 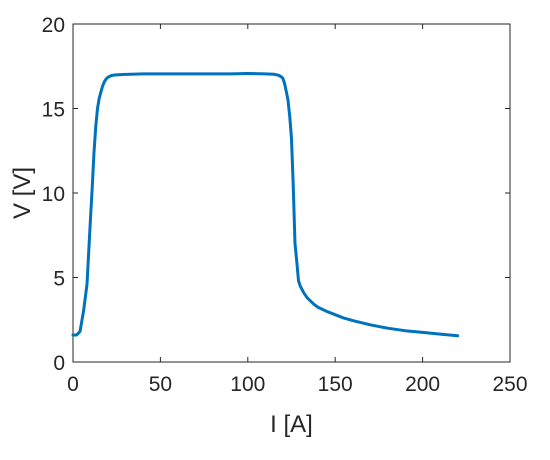 I want to click on x-tick-label: 100, so click(x=247, y=384).